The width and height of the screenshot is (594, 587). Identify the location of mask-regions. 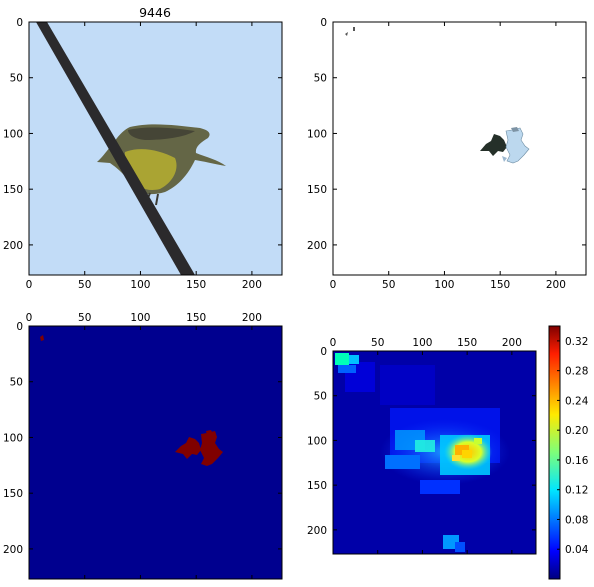
(131, 400).